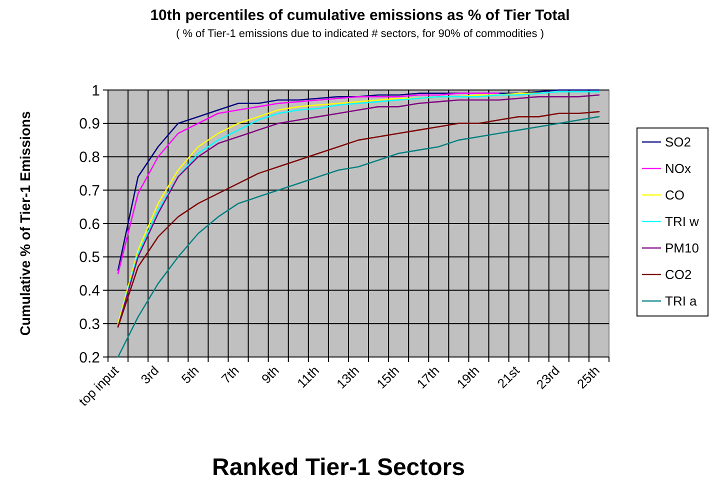 Image resolution: width=723 pixels, height=493 pixels. I want to click on x-axis-title: Ranked Tier-1 Sectors, so click(338, 467).